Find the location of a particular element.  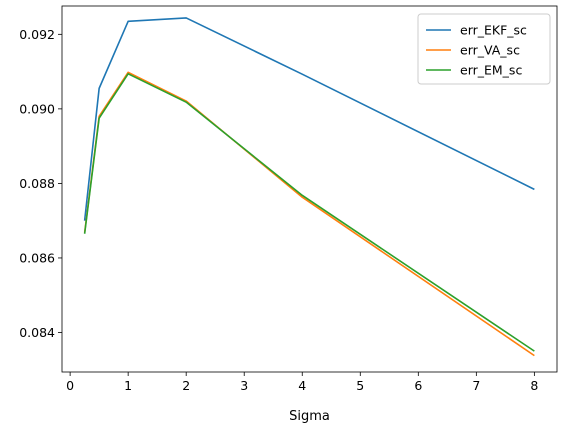

x-tick-label: 6 is located at coordinates (418, 385).